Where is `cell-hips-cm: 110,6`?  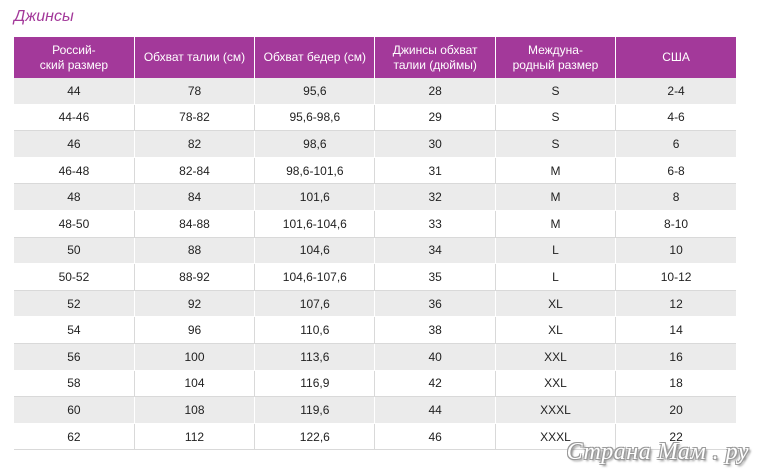 cell-hips-cm: 110,6 is located at coordinates (315, 330).